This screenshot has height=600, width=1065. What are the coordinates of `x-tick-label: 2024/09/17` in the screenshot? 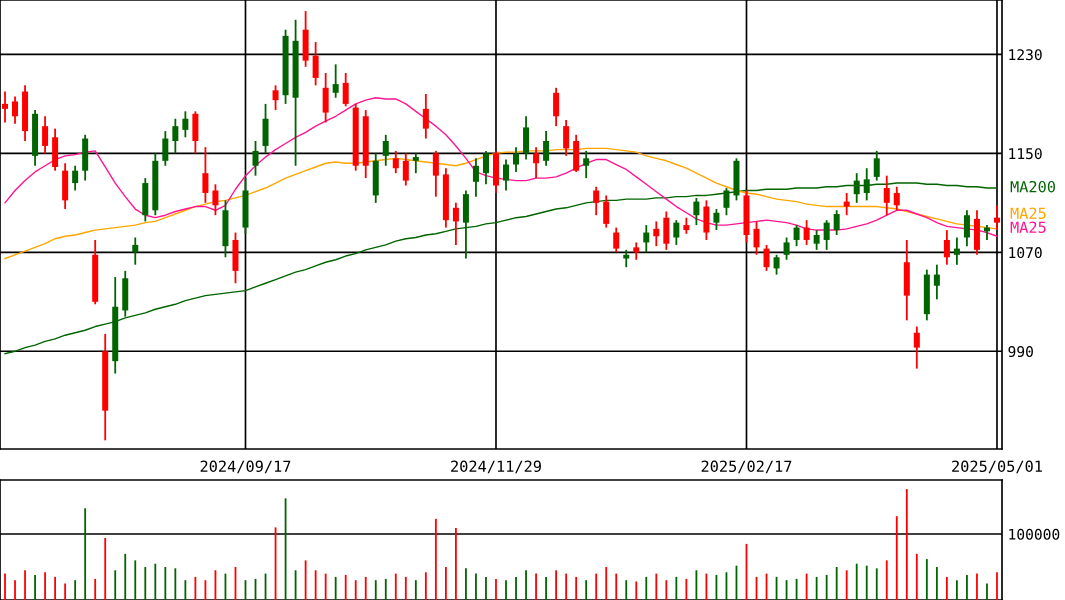 It's located at (245, 467).